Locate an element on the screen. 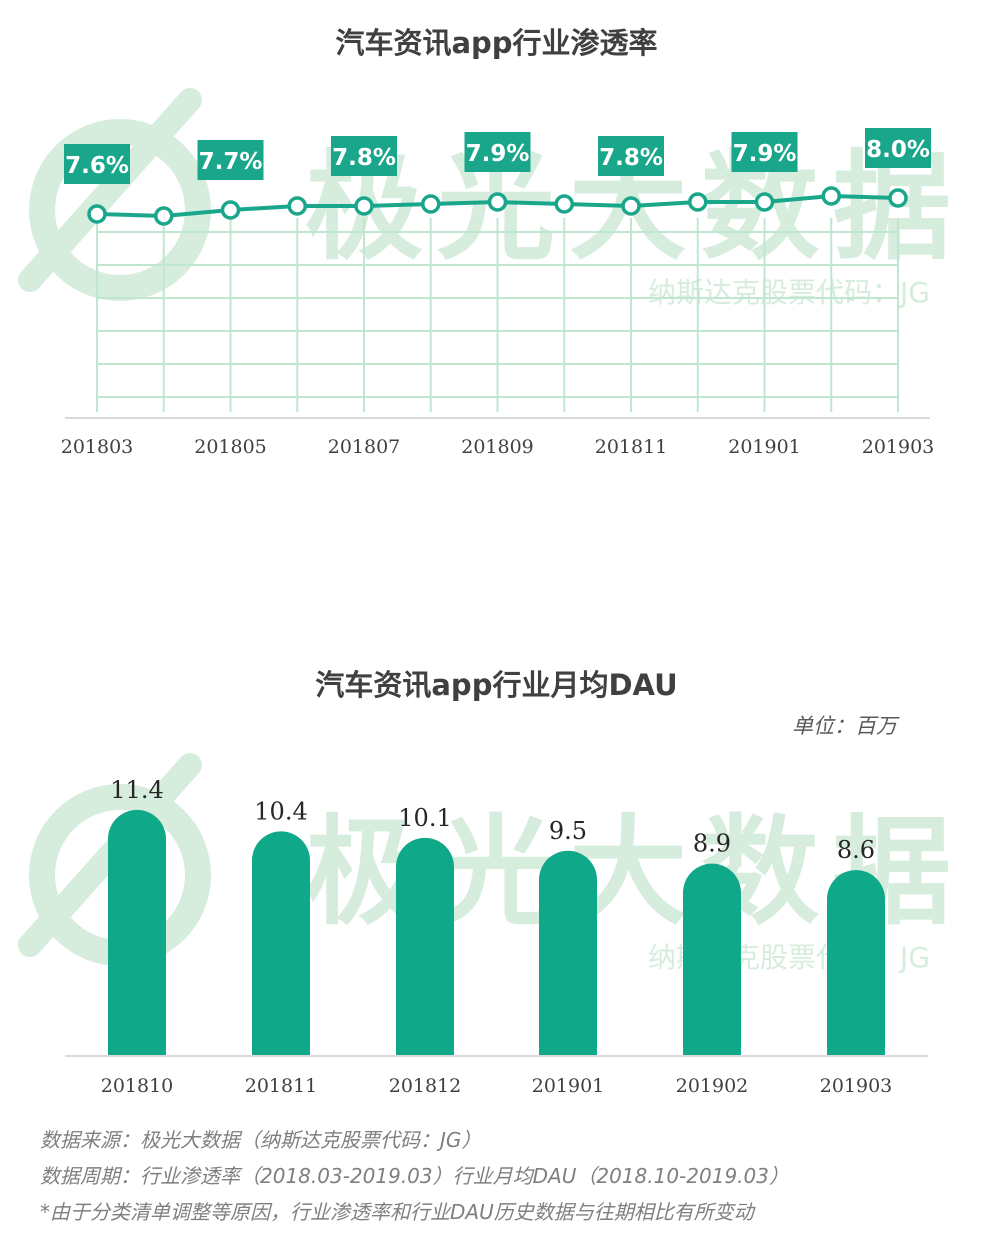 Image resolution: width=993 pixels, height=1241 pixels. bar-data-label: 9.5 is located at coordinates (568, 831).